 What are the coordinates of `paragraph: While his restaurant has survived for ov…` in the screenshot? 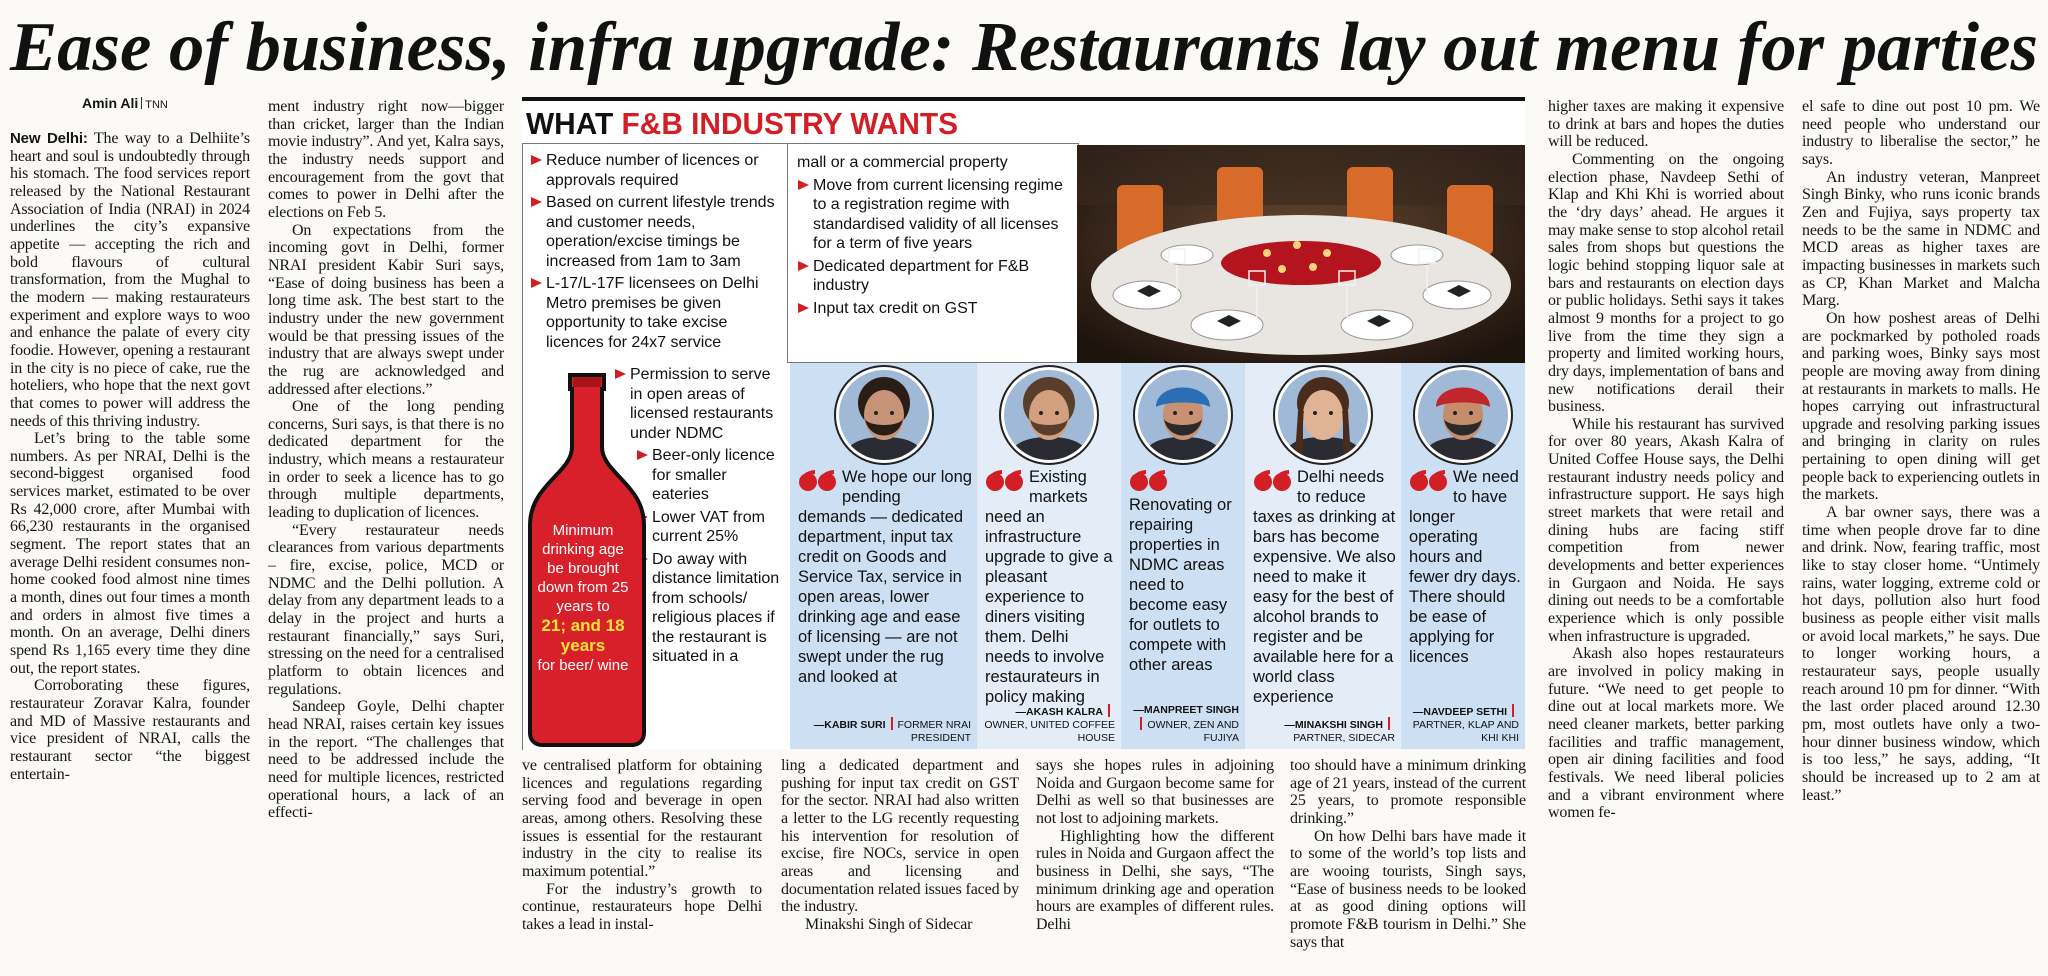 It's located at (1666, 531).